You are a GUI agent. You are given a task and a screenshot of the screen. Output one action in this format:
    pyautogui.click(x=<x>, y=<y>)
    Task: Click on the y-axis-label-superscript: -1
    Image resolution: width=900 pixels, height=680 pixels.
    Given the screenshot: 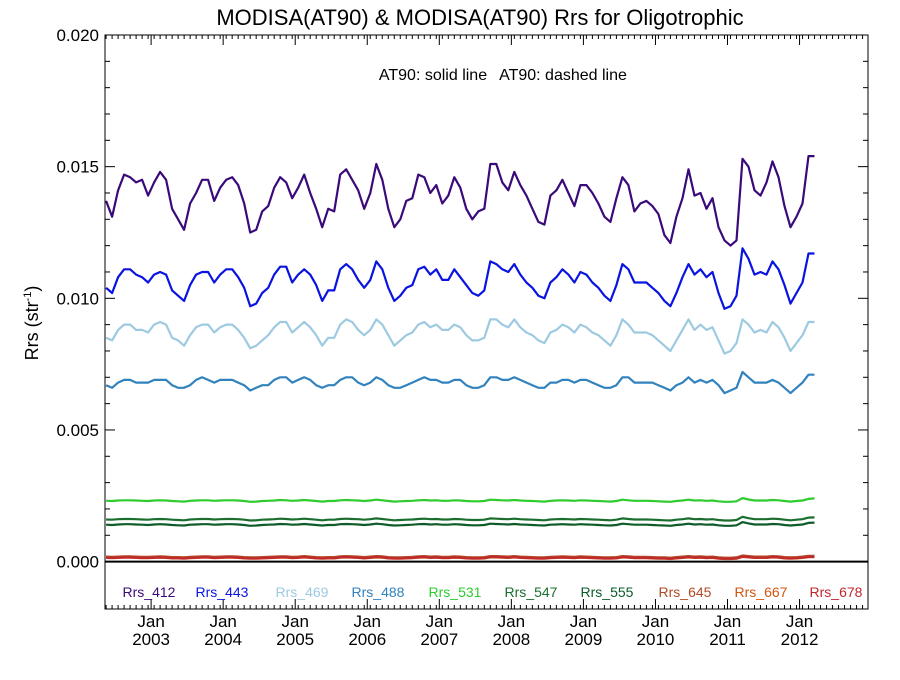 What is the action you would take?
    pyautogui.click(x=28, y=297)
    